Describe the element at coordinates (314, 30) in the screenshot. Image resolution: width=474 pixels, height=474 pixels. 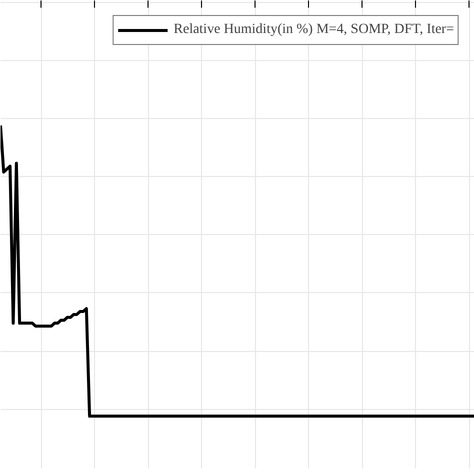
I see `legend-label: Relative Humidity(in %) M=4, SOMP, DFT, Iter=` at that location.